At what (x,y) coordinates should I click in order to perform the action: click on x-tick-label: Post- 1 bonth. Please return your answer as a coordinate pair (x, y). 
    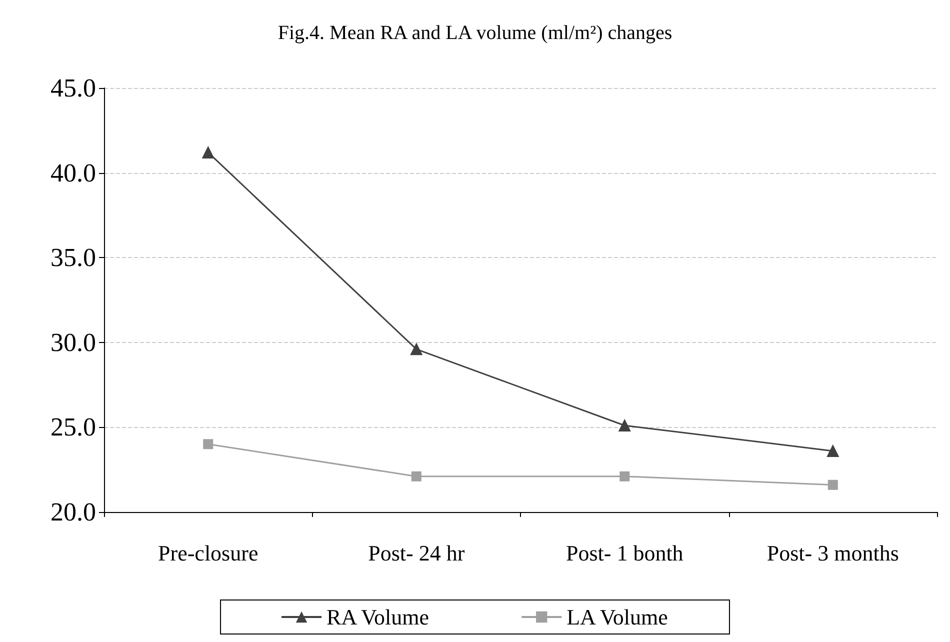
    Looking at the image, I should click on (625, 553).